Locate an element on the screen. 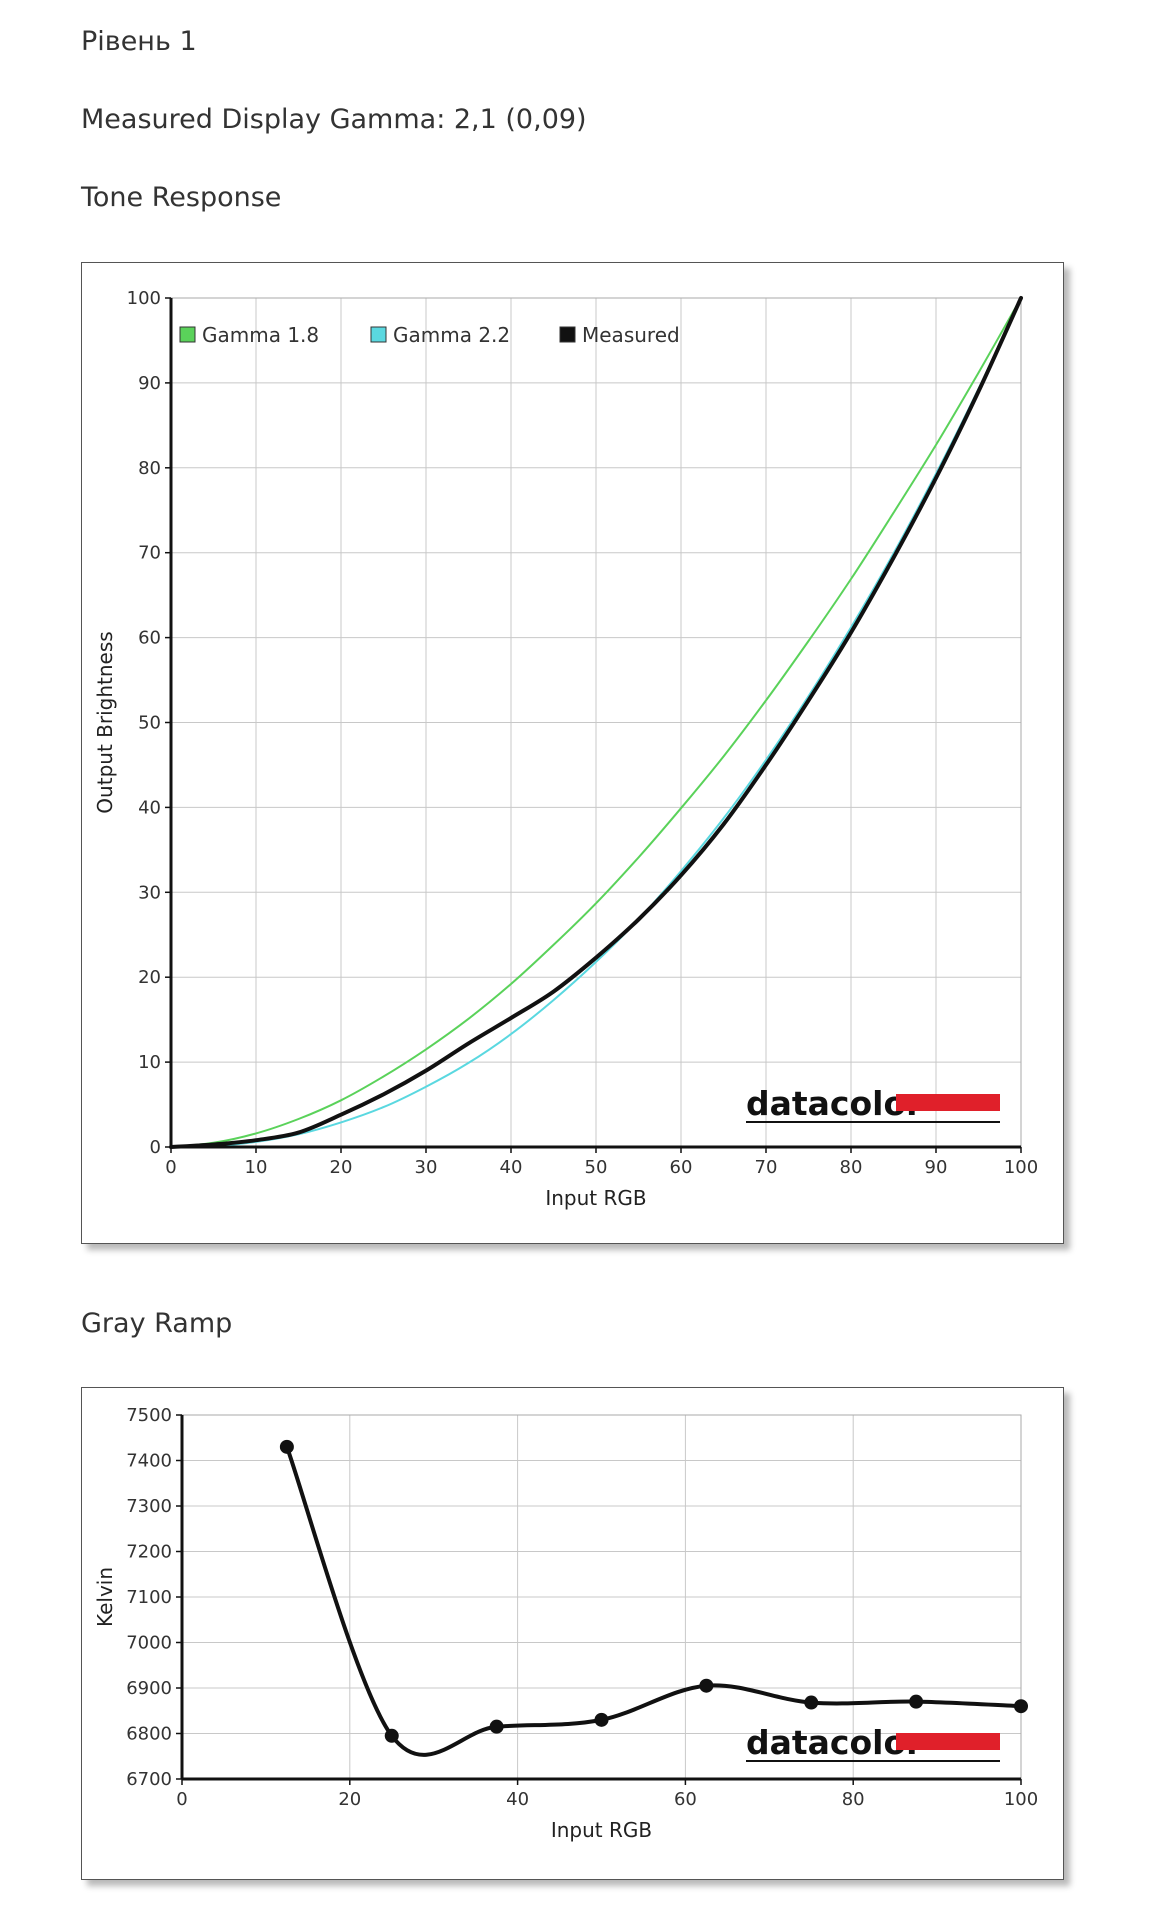 This screenshot has height=1920, width=1171. gray-y-axis-title: Kelvin is located at coordinates (105, 1597).